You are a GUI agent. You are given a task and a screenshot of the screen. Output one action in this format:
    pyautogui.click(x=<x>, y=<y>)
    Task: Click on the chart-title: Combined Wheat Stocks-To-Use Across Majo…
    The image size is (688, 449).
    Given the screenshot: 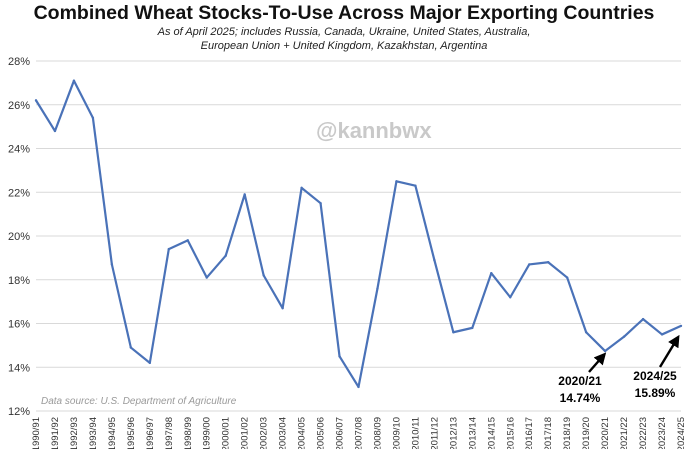 What is the action you would take?
    pyautogui.click(x=344, y=13)
    